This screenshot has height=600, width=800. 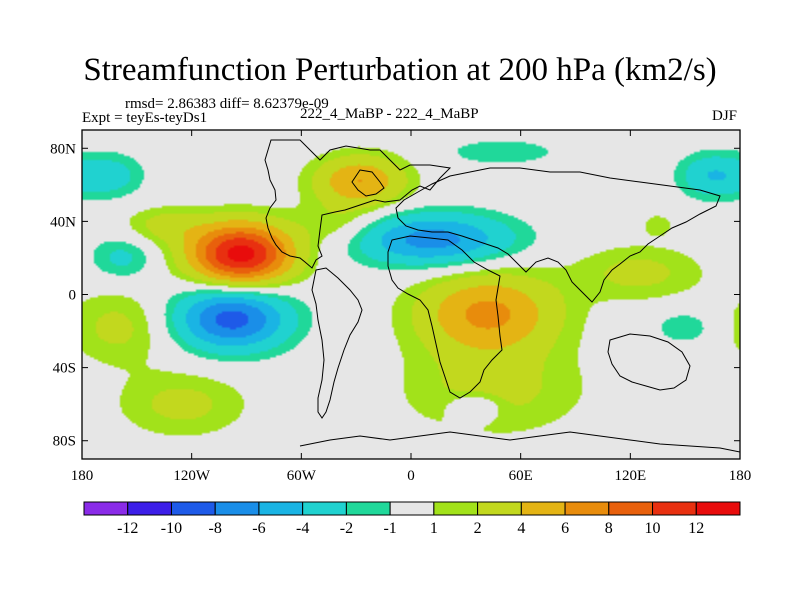 I want to click on colorbar-label: -2, so click(x=346, y=528).